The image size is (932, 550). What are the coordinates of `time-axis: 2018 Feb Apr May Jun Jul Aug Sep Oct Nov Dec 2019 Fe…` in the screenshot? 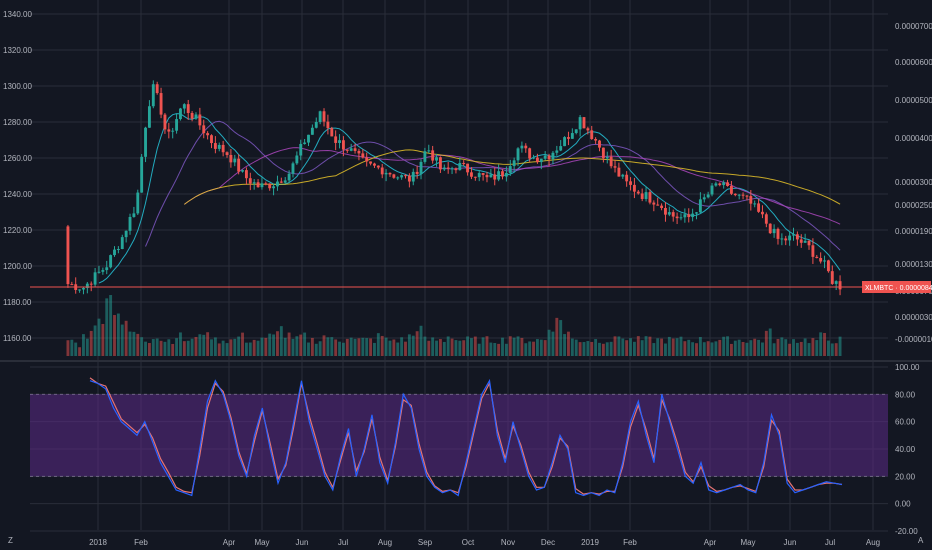 It's located at (484, 542).